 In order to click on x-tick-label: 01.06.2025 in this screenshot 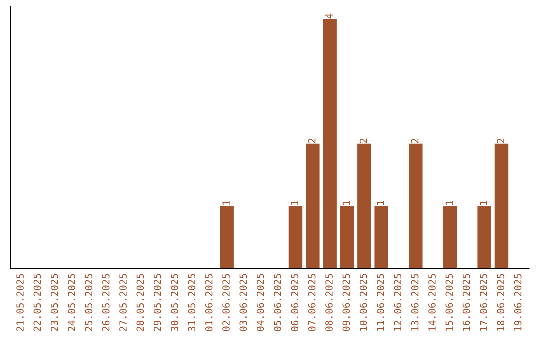, I will do `click(209, 303)`.